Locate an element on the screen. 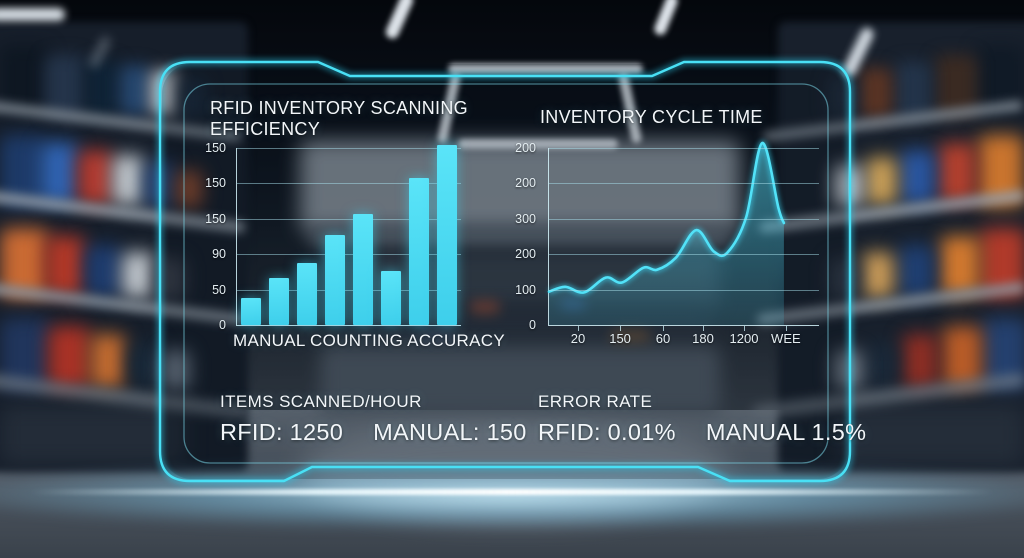 Image resolution: width=1024 pixels, height=558 pixels. light-flare-core is located at coordinates (512, 492).